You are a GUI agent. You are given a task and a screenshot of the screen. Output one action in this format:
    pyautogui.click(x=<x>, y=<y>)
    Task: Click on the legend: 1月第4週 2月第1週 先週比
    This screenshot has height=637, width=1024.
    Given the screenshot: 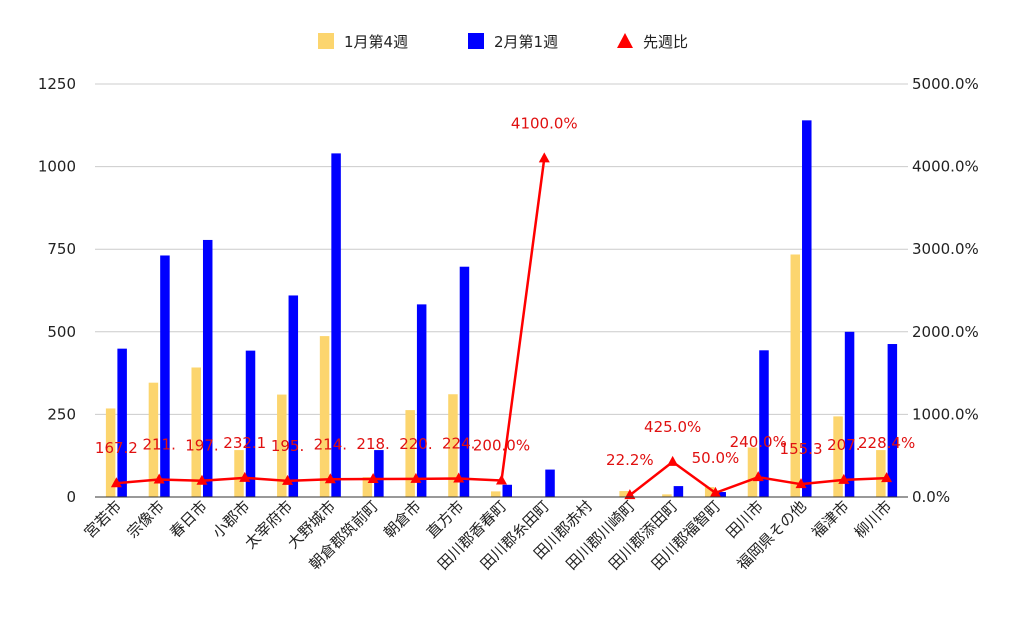 What is the action you would take?
    pyautogui.click(x=503, y=42)
    